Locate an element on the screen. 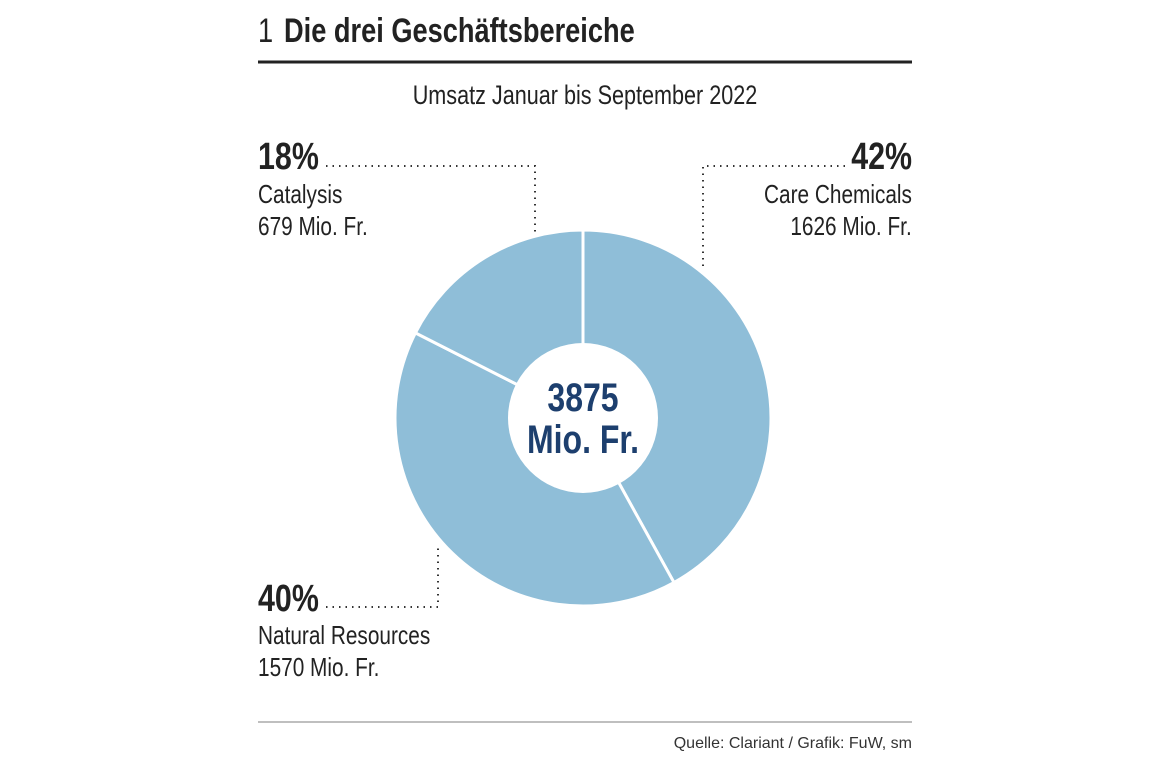  donut-hole is located at coordinates (583, 418).